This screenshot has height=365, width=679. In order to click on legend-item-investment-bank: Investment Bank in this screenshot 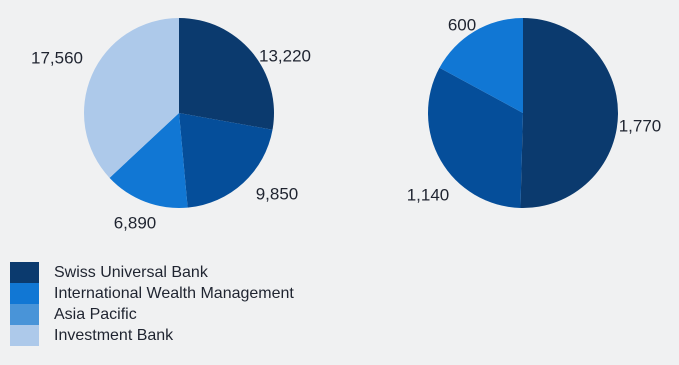, I will do `click(152, 335)`.